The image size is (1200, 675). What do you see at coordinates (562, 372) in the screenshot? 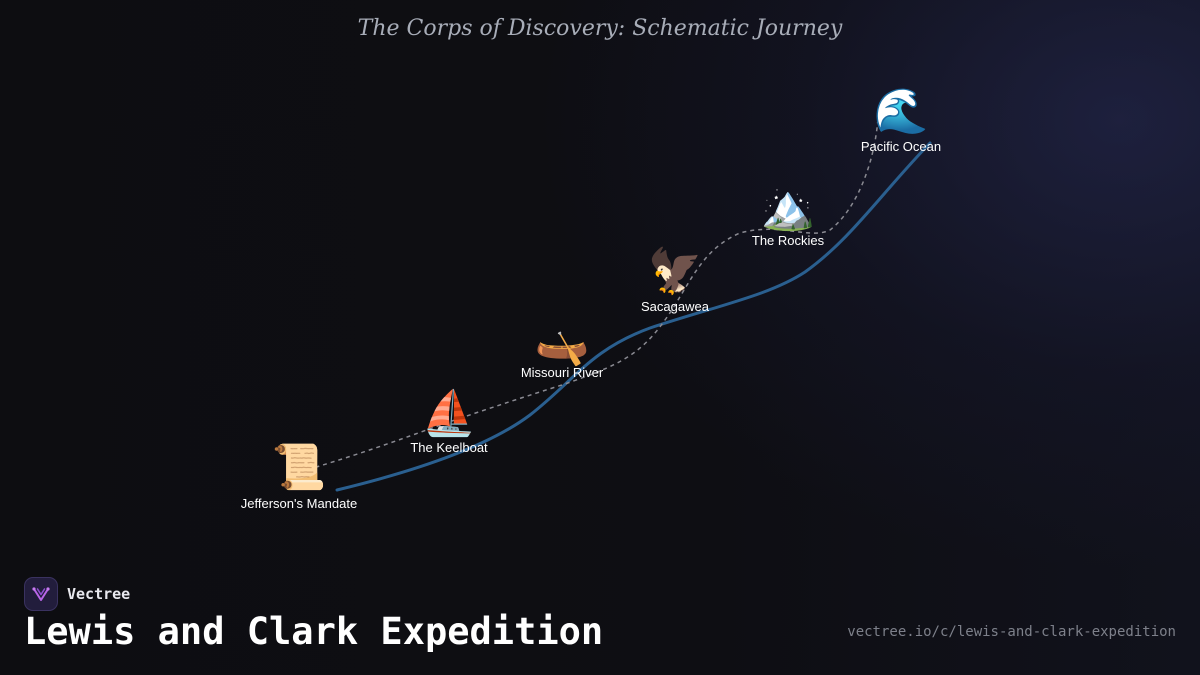
I see `milestone-label: Missouri River` at bounding box center [562, 372].